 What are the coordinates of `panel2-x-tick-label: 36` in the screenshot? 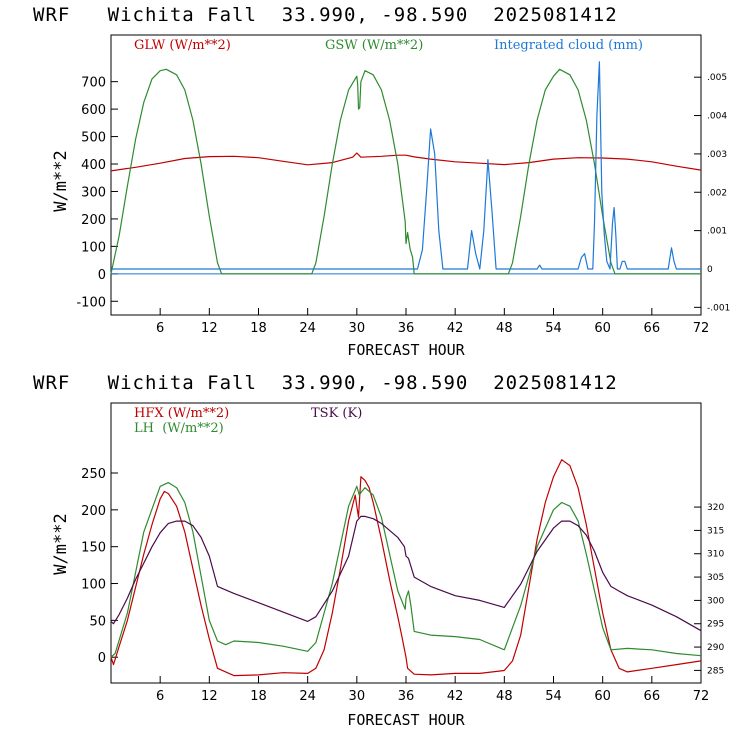 It's located at (406, 696).